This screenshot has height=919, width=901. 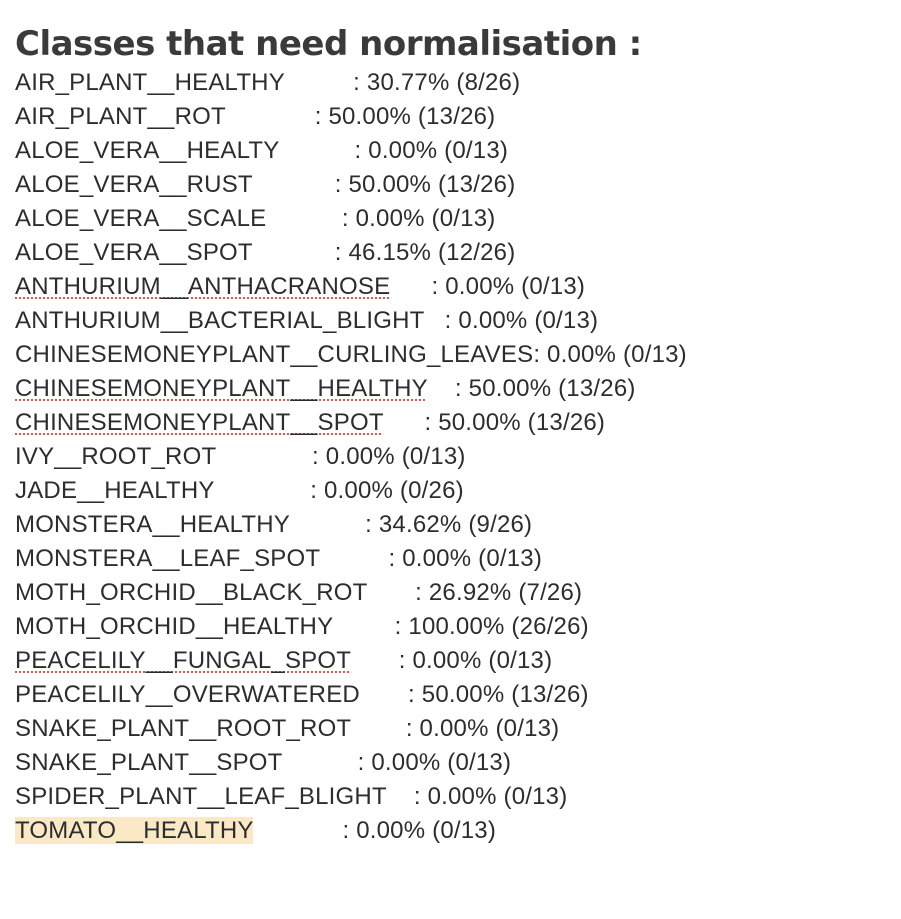 I want to click on class-row-jade-healthy: JADE__HEALTHY : 0.00% (0/26), so click(x=458, y=491).